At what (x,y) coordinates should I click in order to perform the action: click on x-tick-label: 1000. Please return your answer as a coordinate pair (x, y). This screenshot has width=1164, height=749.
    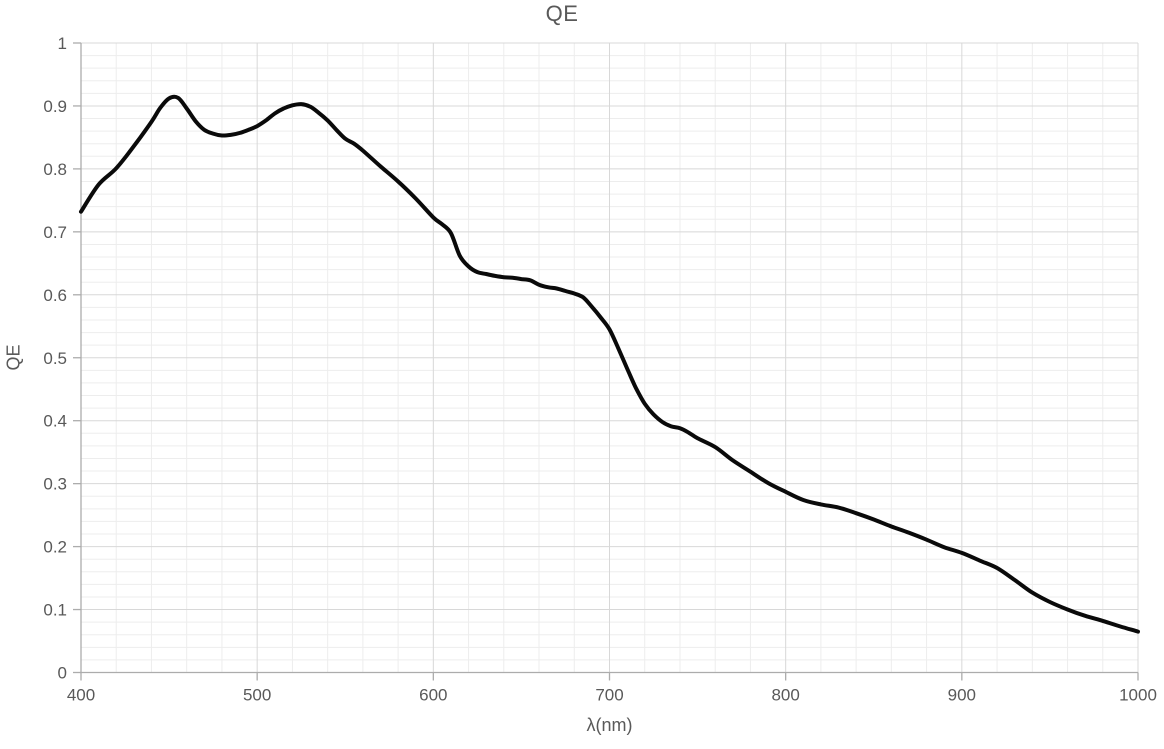
    Looking at the image, I should click on (1138, 695).